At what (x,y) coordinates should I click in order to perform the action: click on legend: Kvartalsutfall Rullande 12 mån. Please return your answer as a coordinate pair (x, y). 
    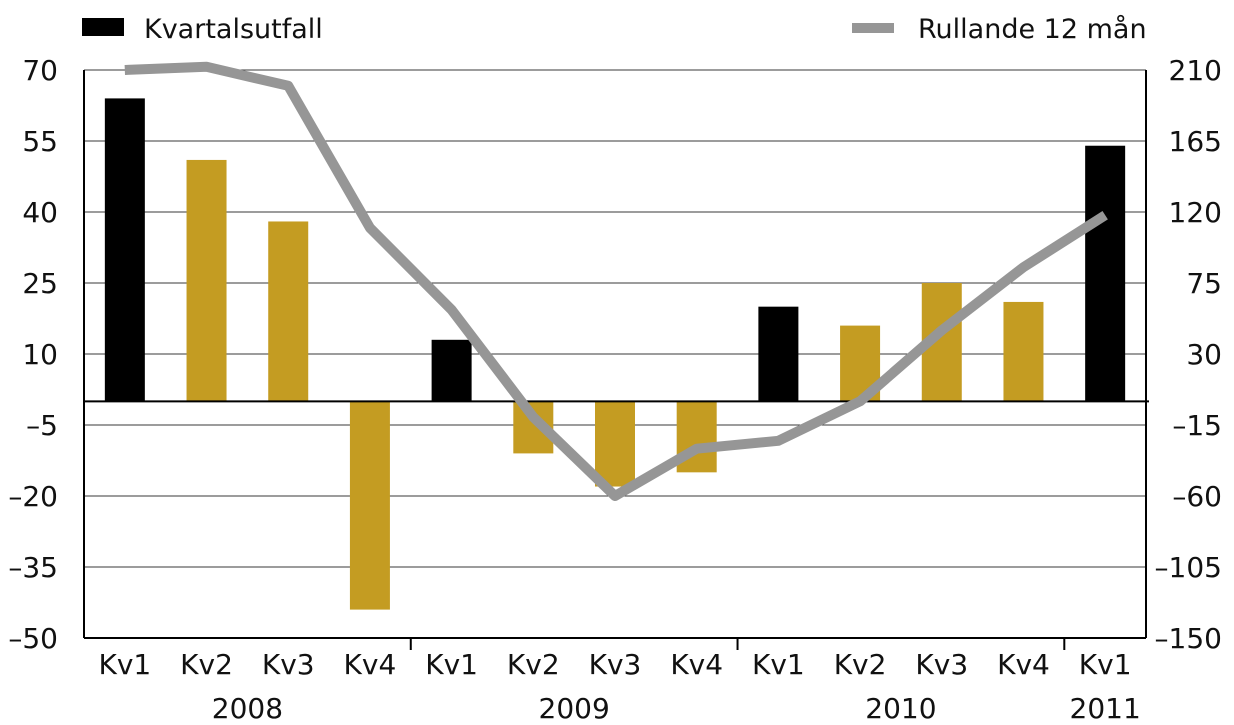
    Looking at the image, I should click on (614, 29).